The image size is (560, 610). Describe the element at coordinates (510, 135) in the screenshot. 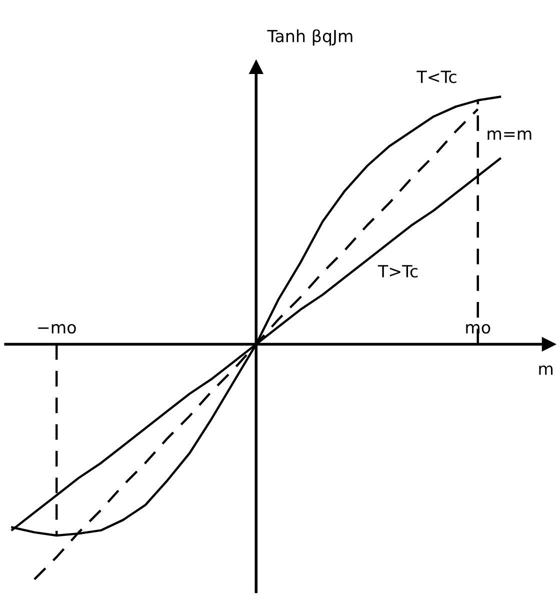

I see `series-label: m=m` at that location.